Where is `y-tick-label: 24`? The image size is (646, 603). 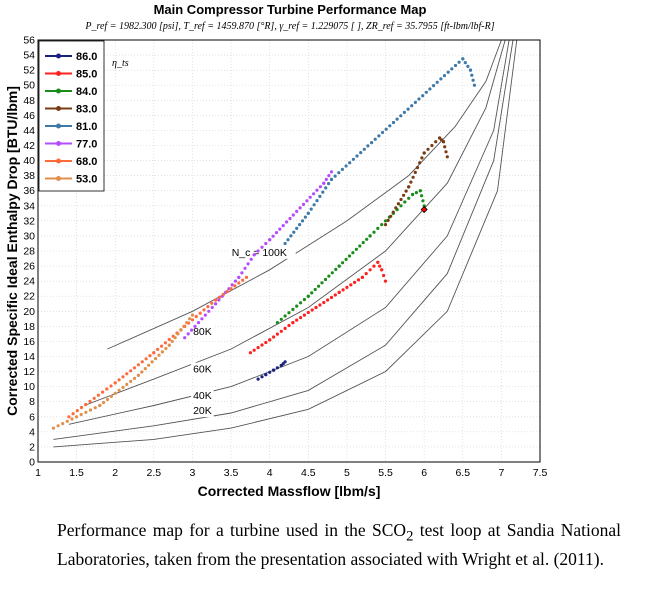
y-tick-label: 24 is located at coordinates (29, 282).